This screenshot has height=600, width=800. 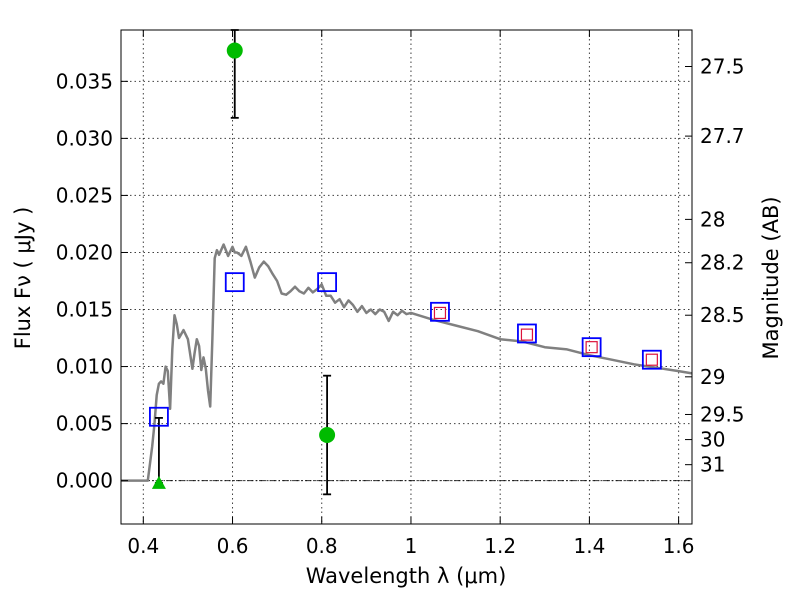 I want to click on right-axis-label: Magnitude (AB), so click(x=771, y=277).